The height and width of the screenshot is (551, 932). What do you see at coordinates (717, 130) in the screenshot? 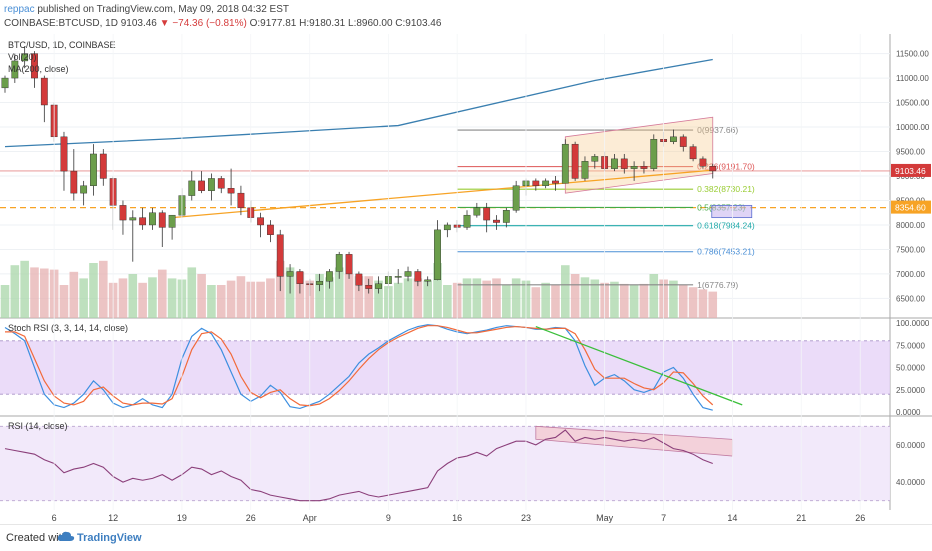
I see `fib-level-label: 0(9937.66)` at bounding box center [717, 130].